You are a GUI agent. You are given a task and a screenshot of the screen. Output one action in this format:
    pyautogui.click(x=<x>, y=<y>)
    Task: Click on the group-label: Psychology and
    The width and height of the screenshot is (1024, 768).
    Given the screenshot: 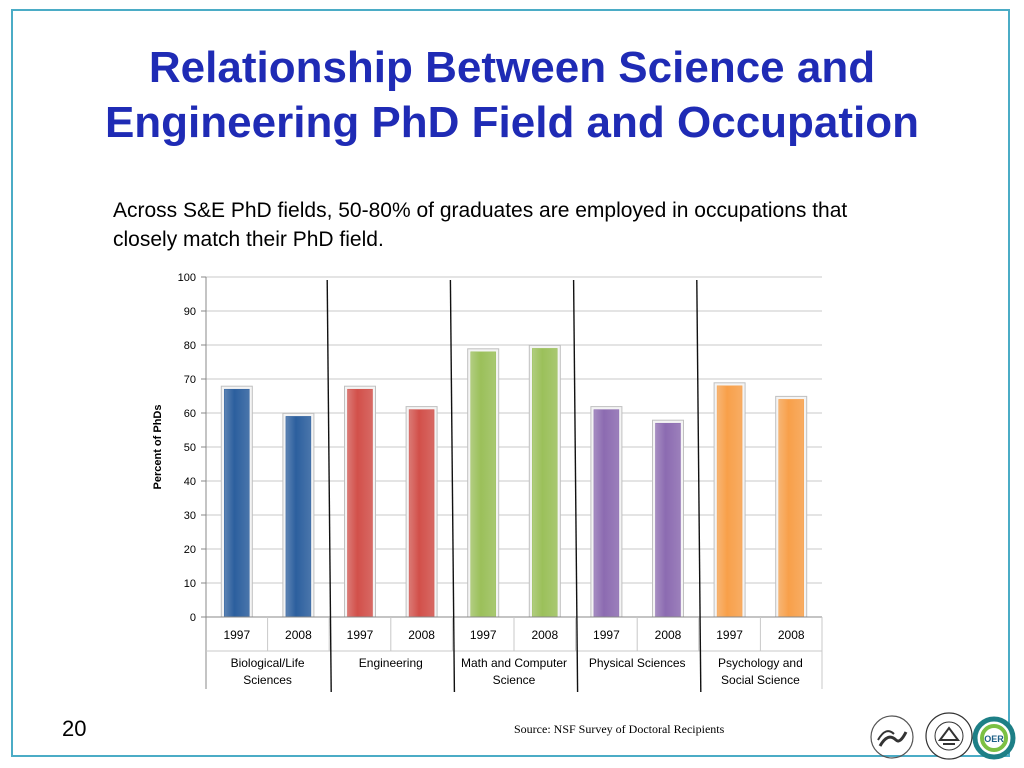 What is the action you would take?
    pyautogui.click(x=760, y=663)
    